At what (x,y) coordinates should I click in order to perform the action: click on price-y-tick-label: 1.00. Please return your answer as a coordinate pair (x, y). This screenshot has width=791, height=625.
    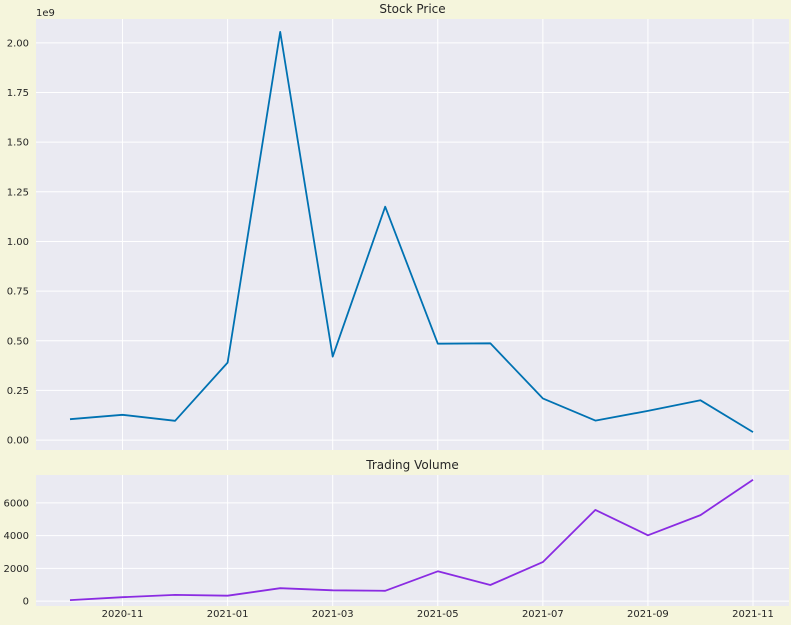
    Looking at the image, I should click on (18, 242).